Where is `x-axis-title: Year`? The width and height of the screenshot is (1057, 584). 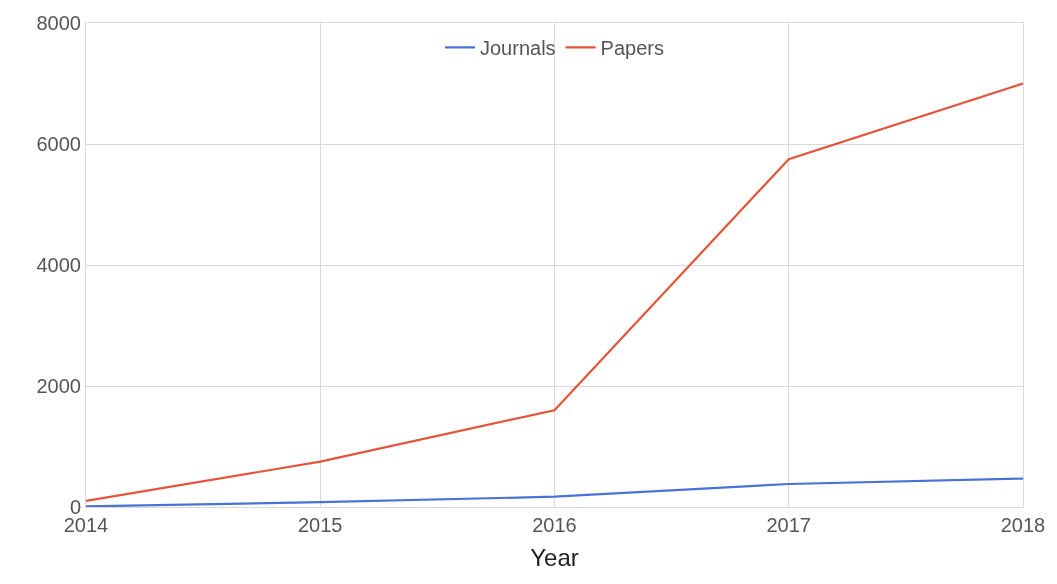
x-axis-title: Year is located at coordinates (554, 558).